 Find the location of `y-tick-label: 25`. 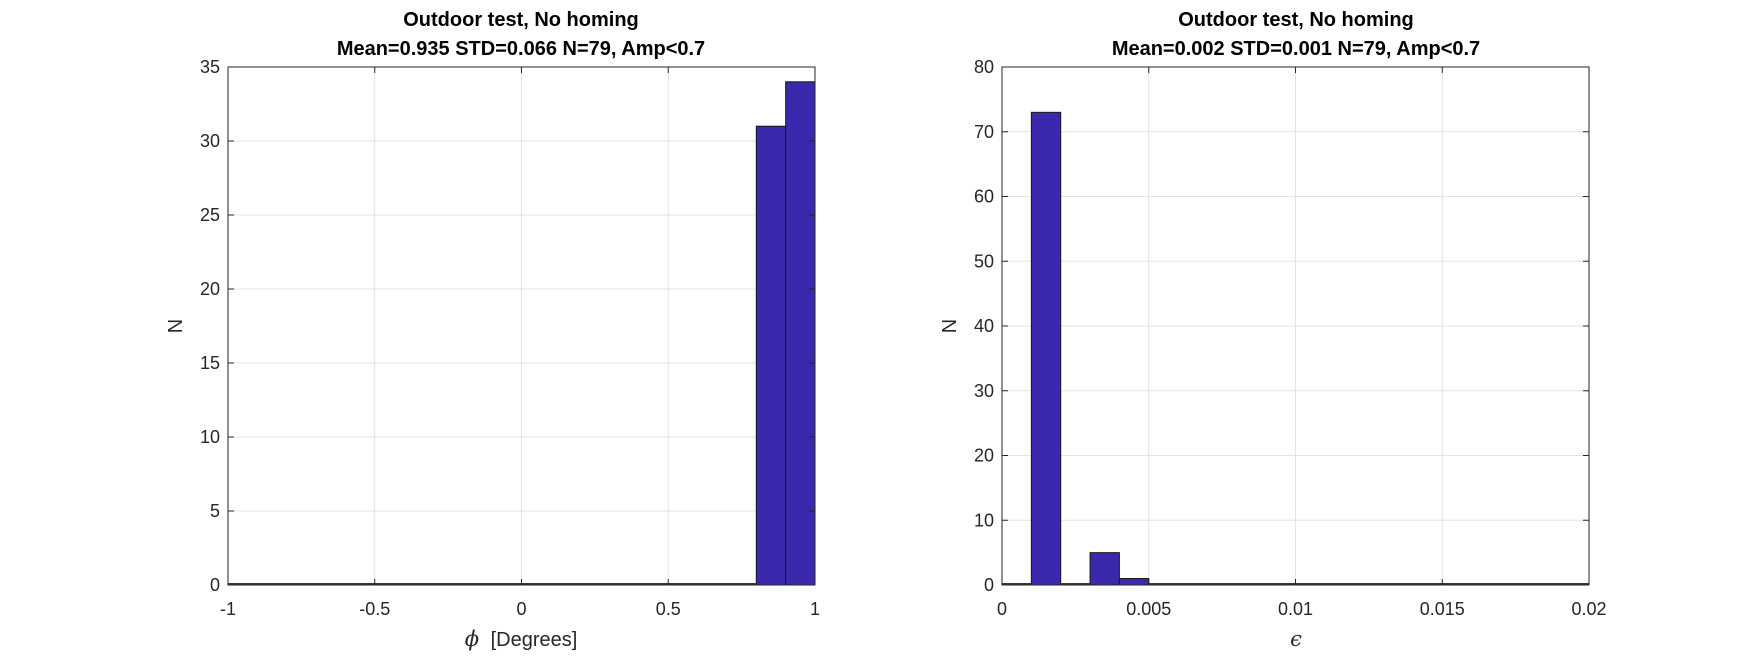

y-tick-label: 25 is located at coordinates (210, 215).